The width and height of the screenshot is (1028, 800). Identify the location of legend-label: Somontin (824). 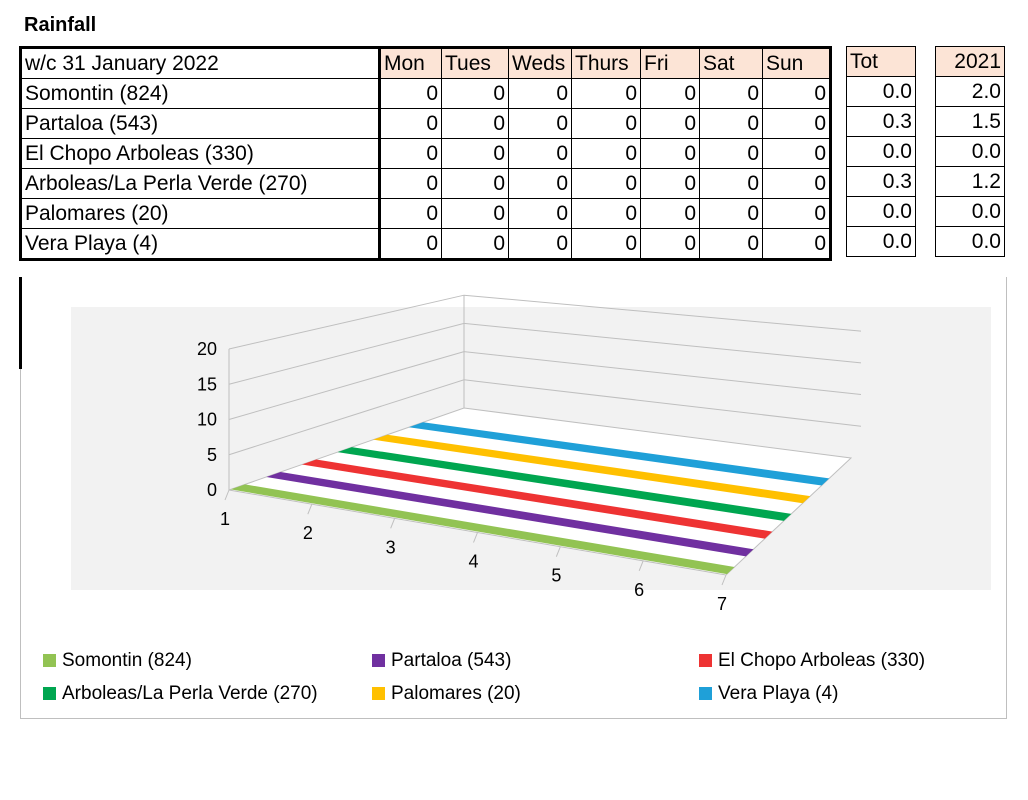
(127, 660).